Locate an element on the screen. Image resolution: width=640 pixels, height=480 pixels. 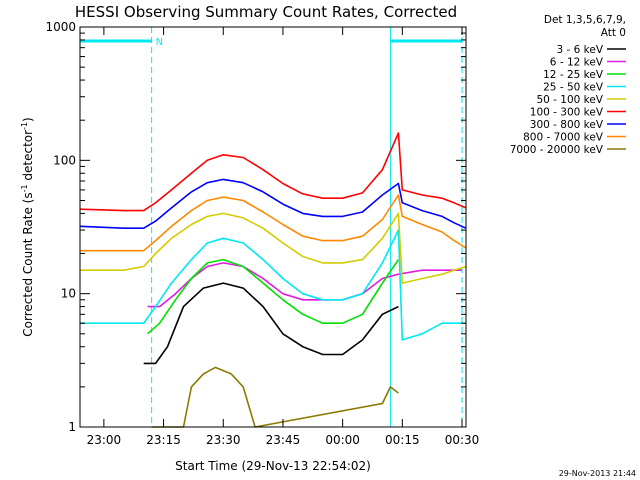
legend-label: 3 - 6 keV is located at coordinates (579, 50).